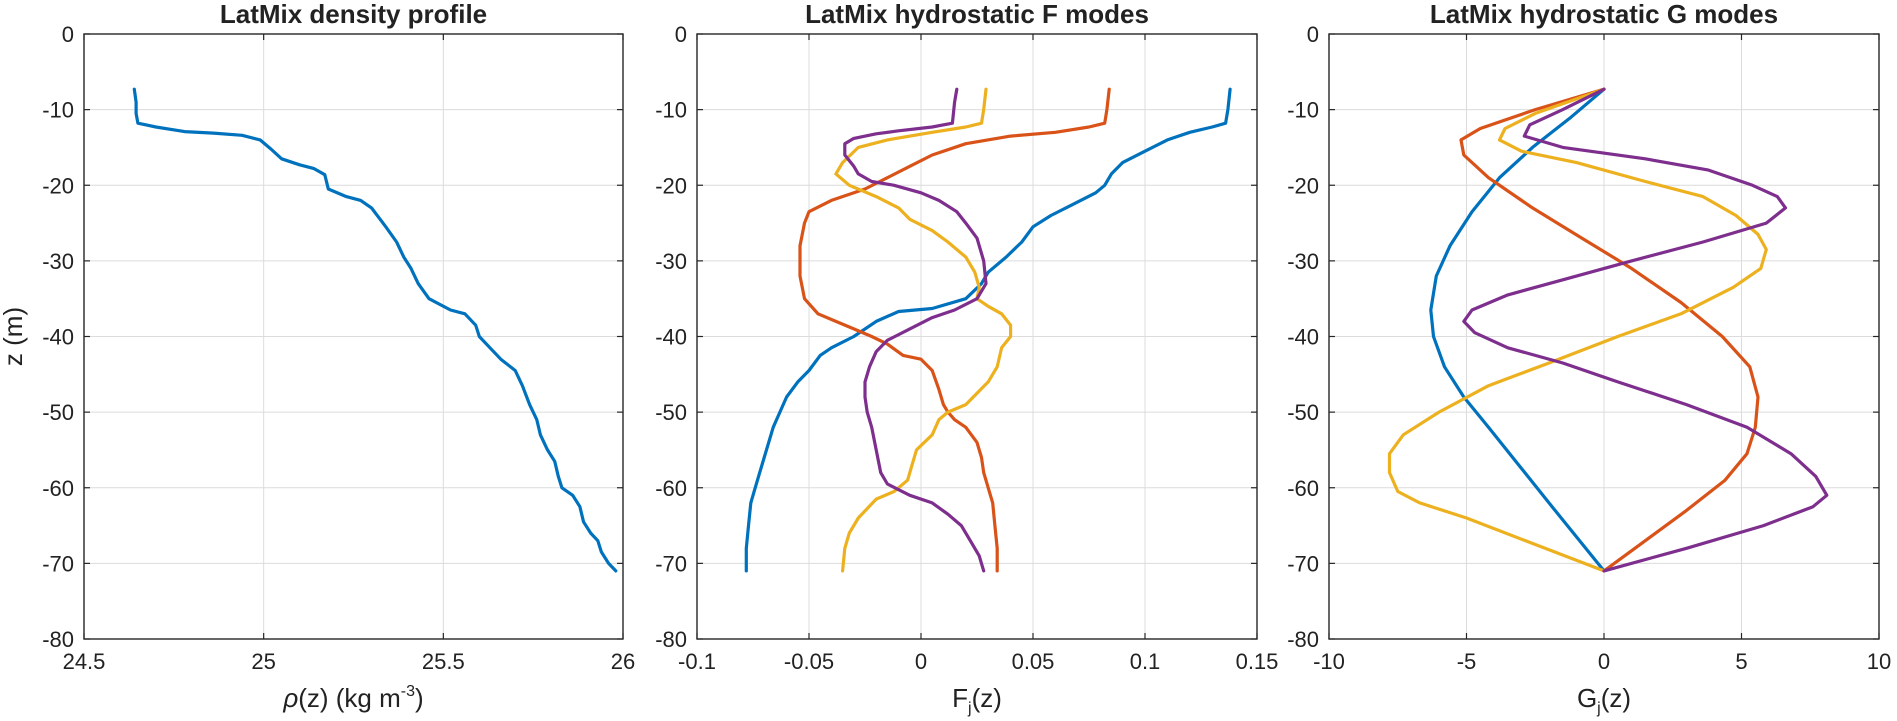  What do you see at coordinates (419, 698) in the screenshot?
I see `x-axis-label-close: )` at bounding box center [419, 698].